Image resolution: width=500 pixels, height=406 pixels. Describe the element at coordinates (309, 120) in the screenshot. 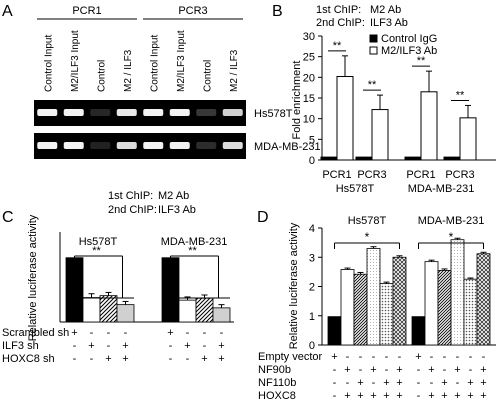

I see `y-tick-label: 10` at that location.